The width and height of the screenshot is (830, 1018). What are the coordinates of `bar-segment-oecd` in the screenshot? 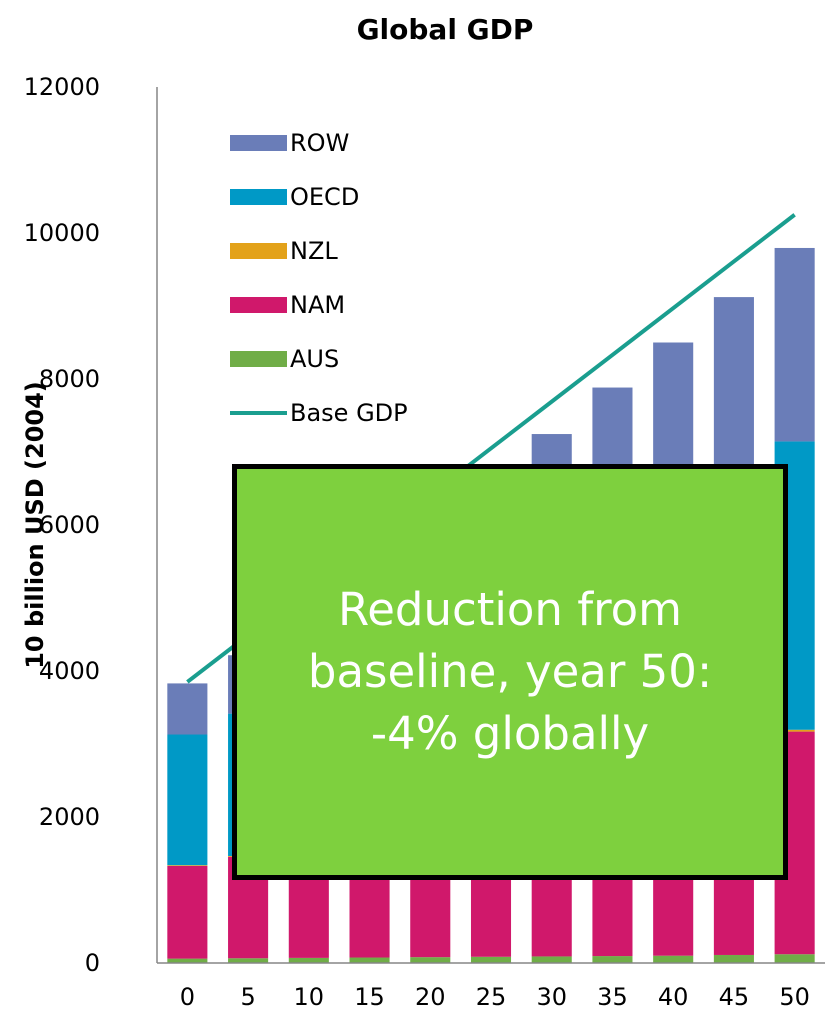 It's located at (187, 800).